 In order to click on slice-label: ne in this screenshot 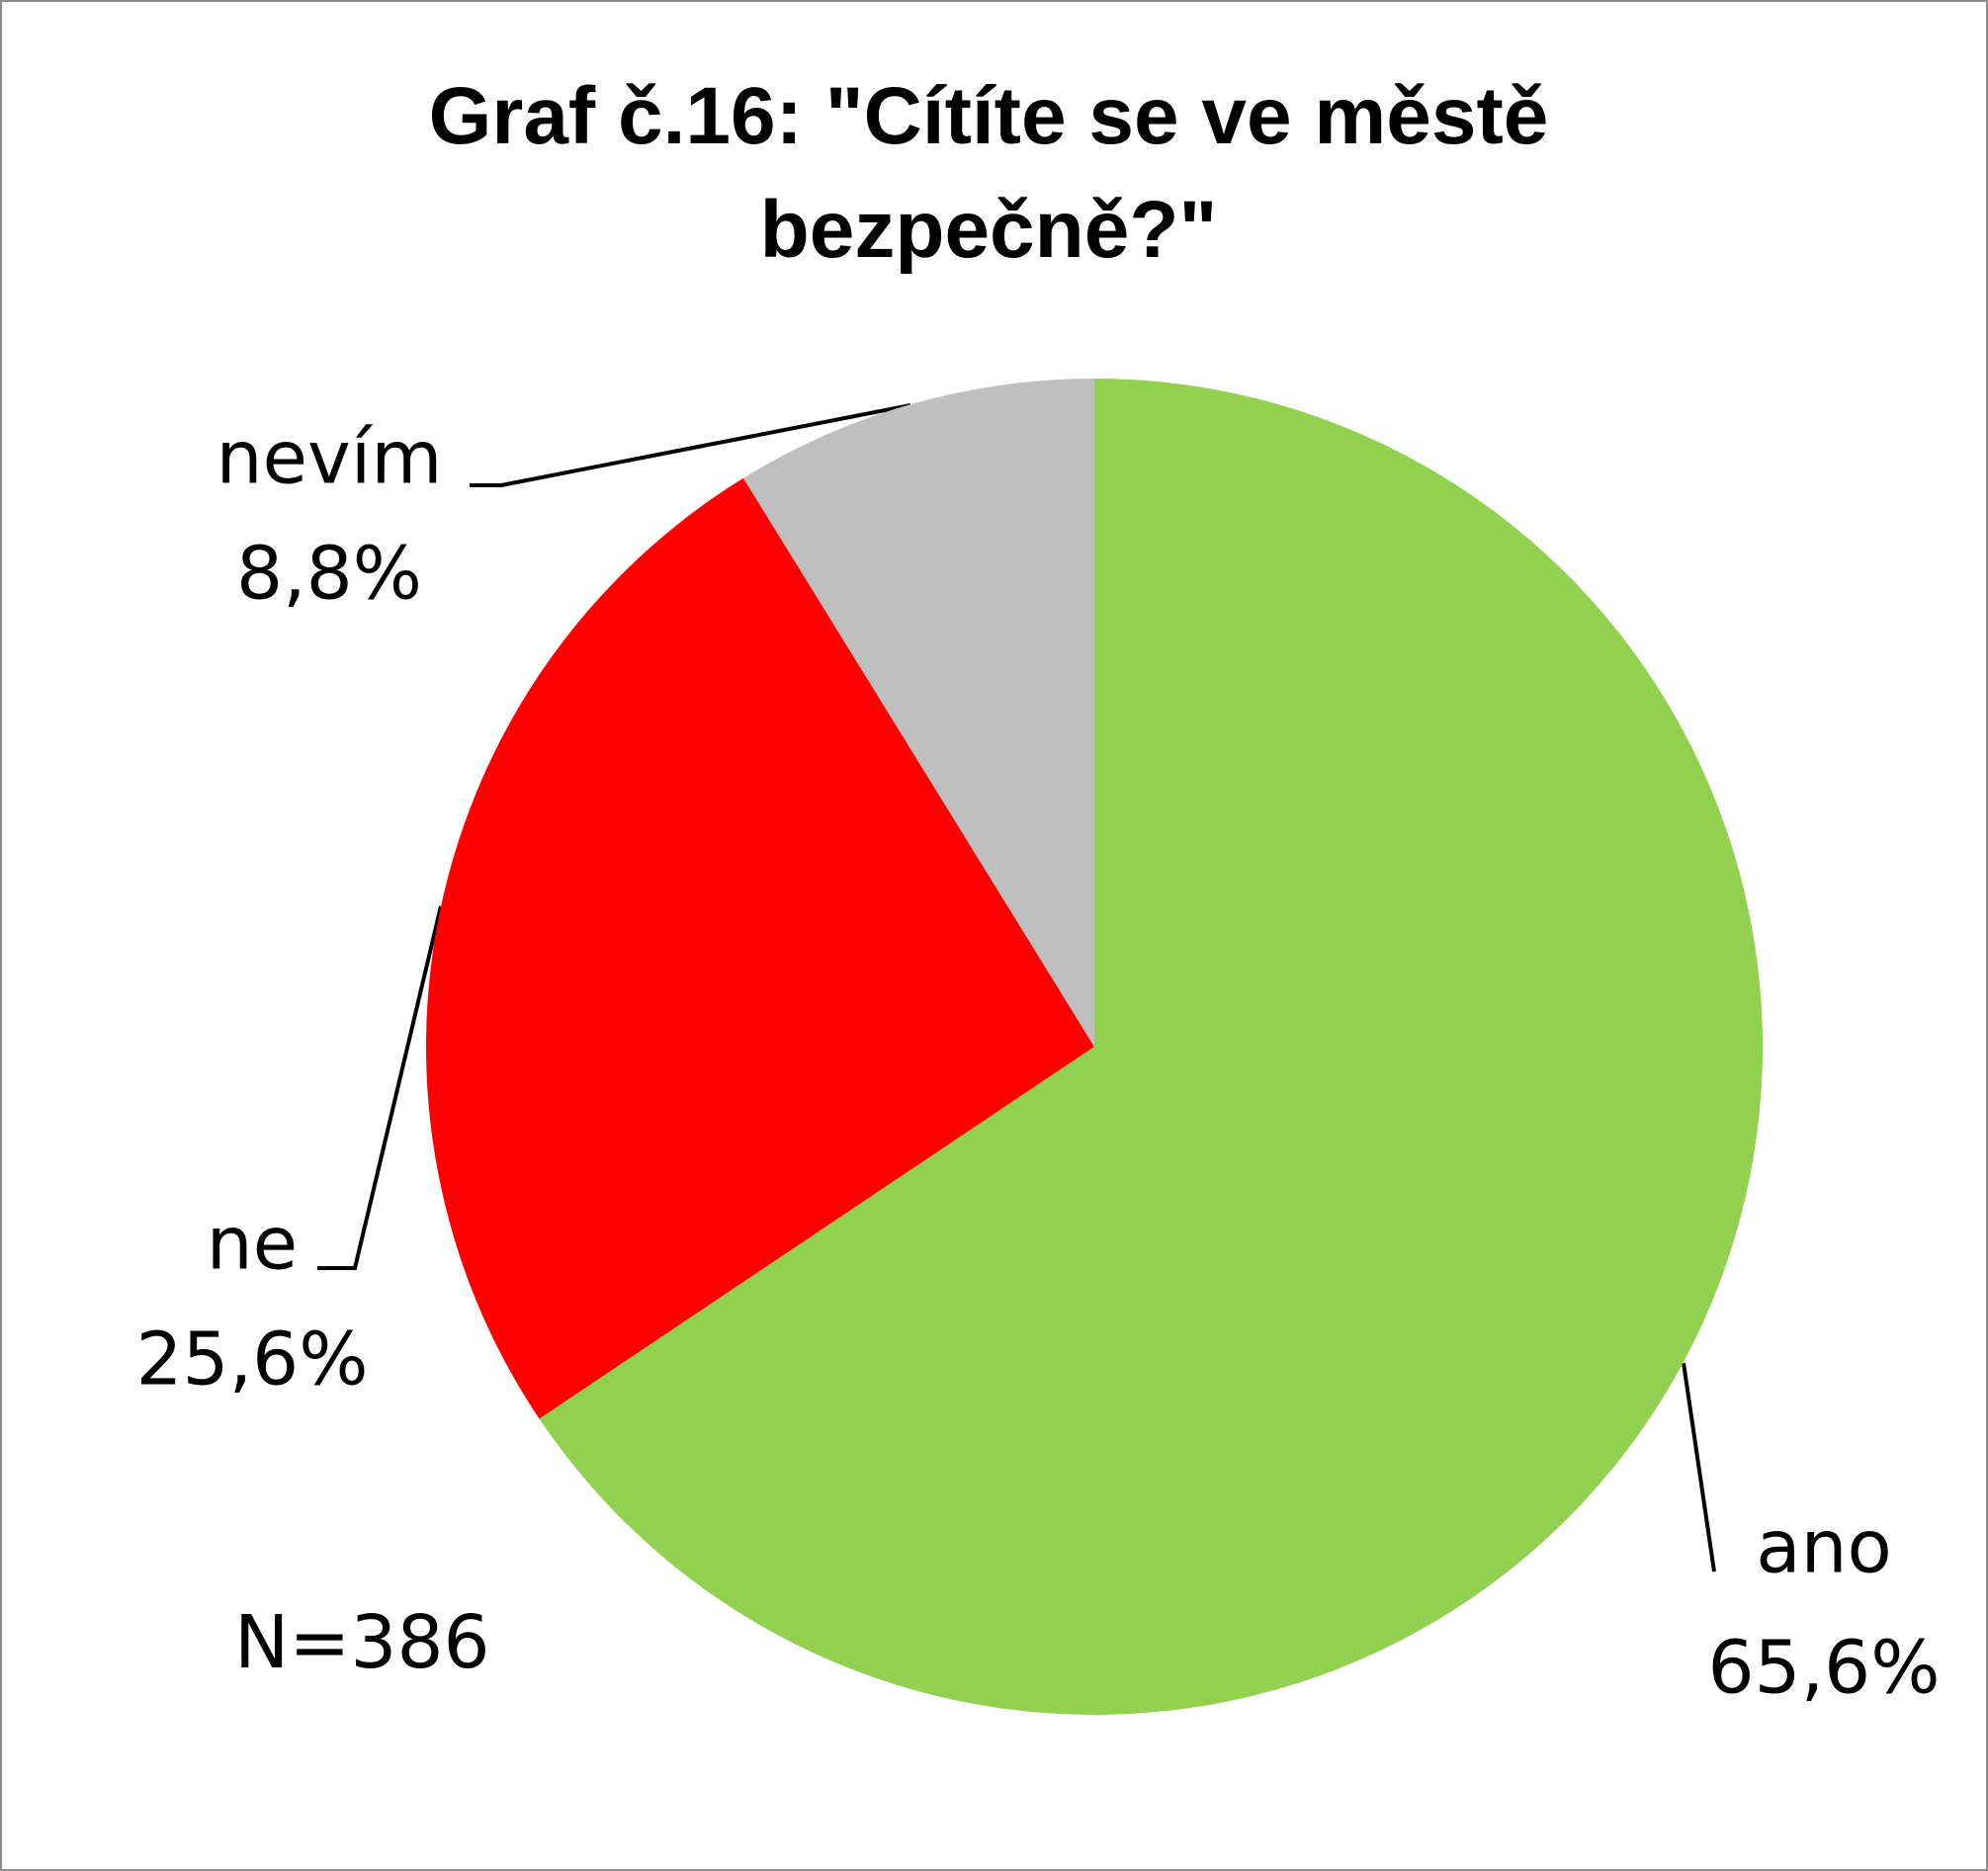, I will do `click(252, 1244)`.